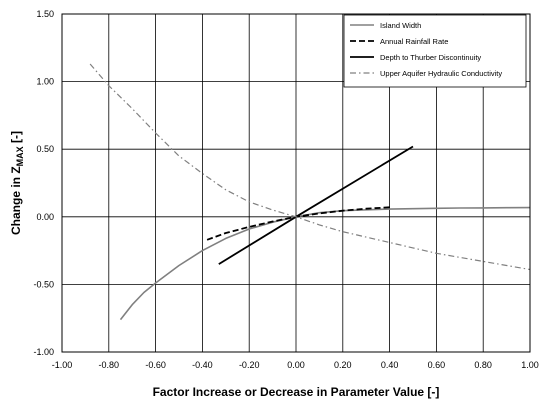  I want to click on x-tick-label: 1.00, so click(530, 365).